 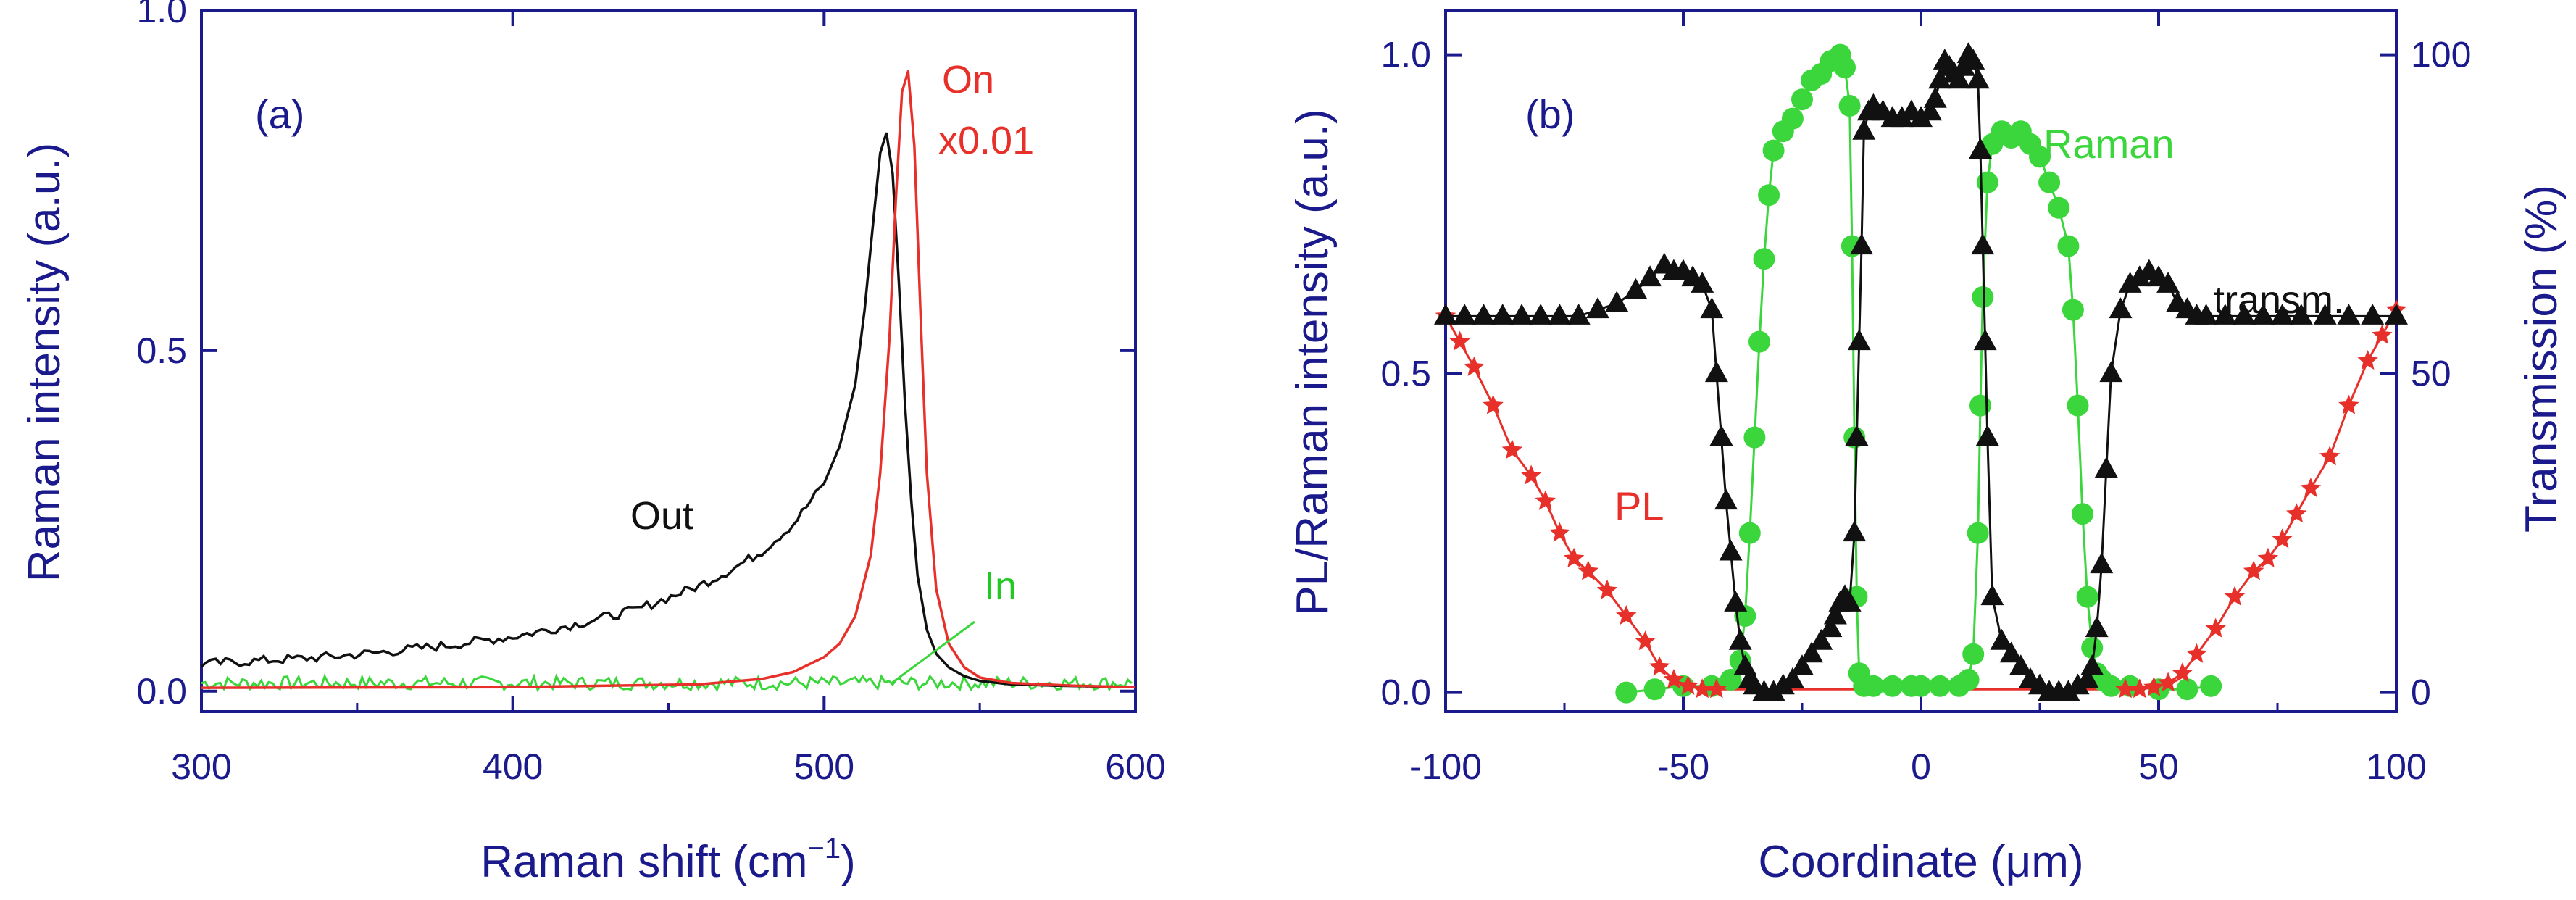 I want to click on panel-b-x-tick-label: 50, so click(x=2158, y=766).